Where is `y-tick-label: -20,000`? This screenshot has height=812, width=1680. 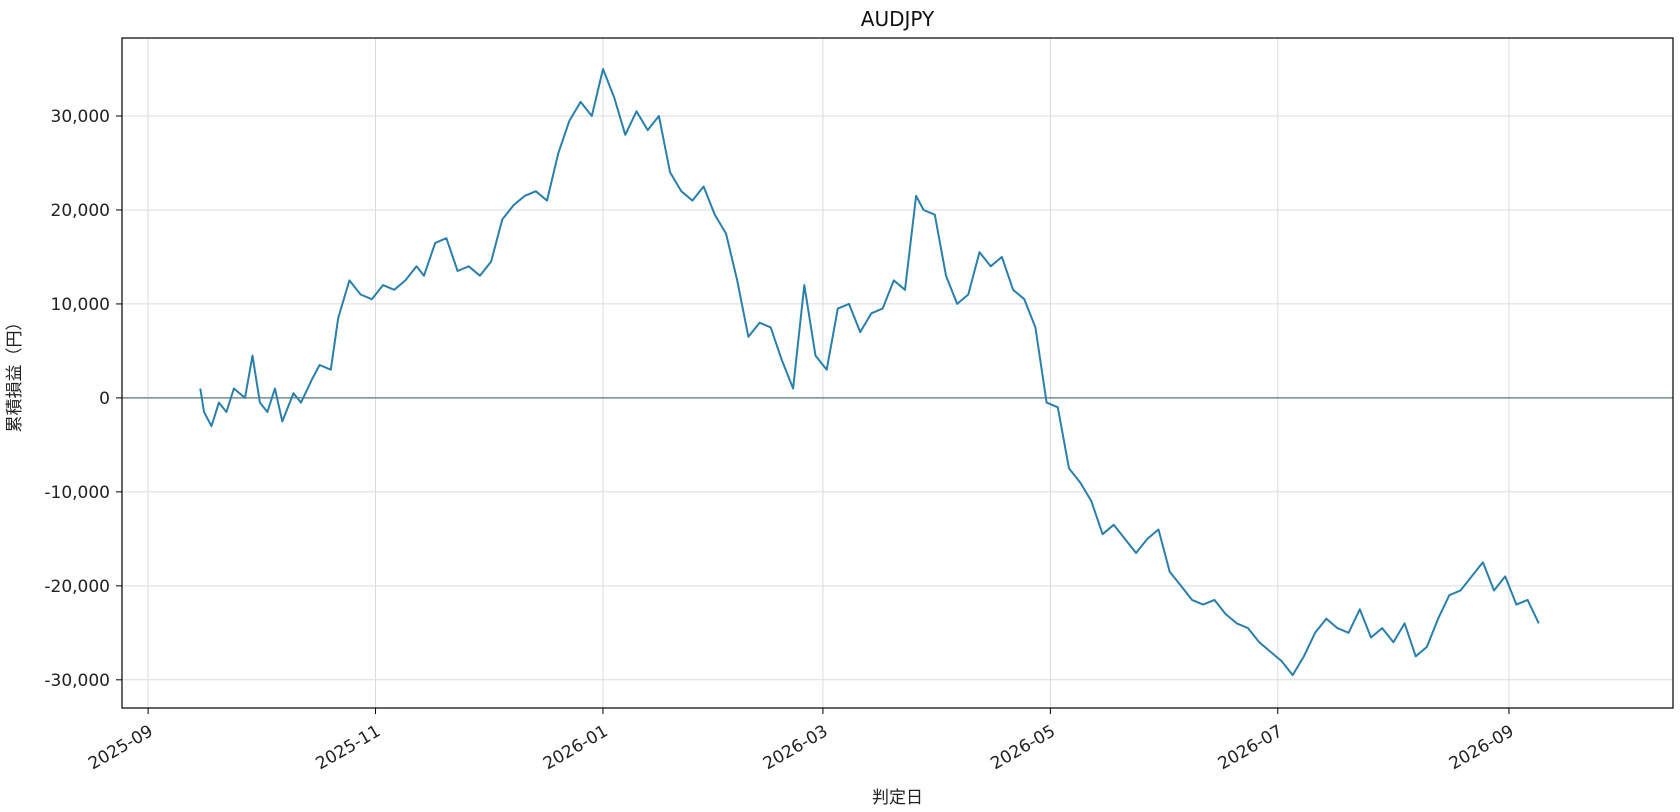 y-tick-label: -20,000 is located at coordinates (77, 587).